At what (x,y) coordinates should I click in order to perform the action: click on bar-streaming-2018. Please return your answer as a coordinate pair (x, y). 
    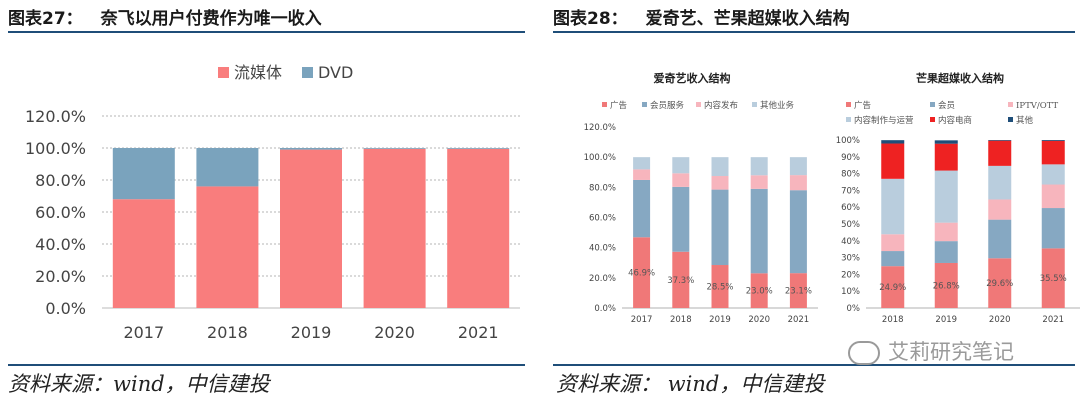
    Looking at the image, I should click on (227, 247).